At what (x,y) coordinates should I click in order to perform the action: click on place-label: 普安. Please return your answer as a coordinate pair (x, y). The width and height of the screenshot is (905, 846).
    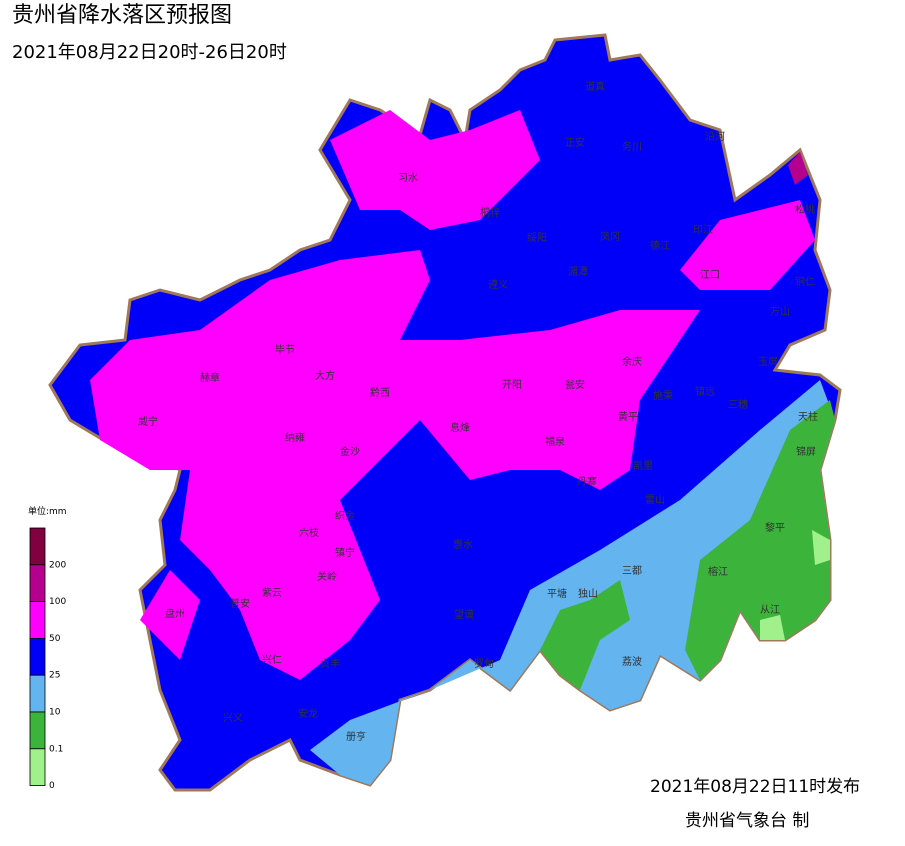
    Looking at the image, I should click on (240, 603).